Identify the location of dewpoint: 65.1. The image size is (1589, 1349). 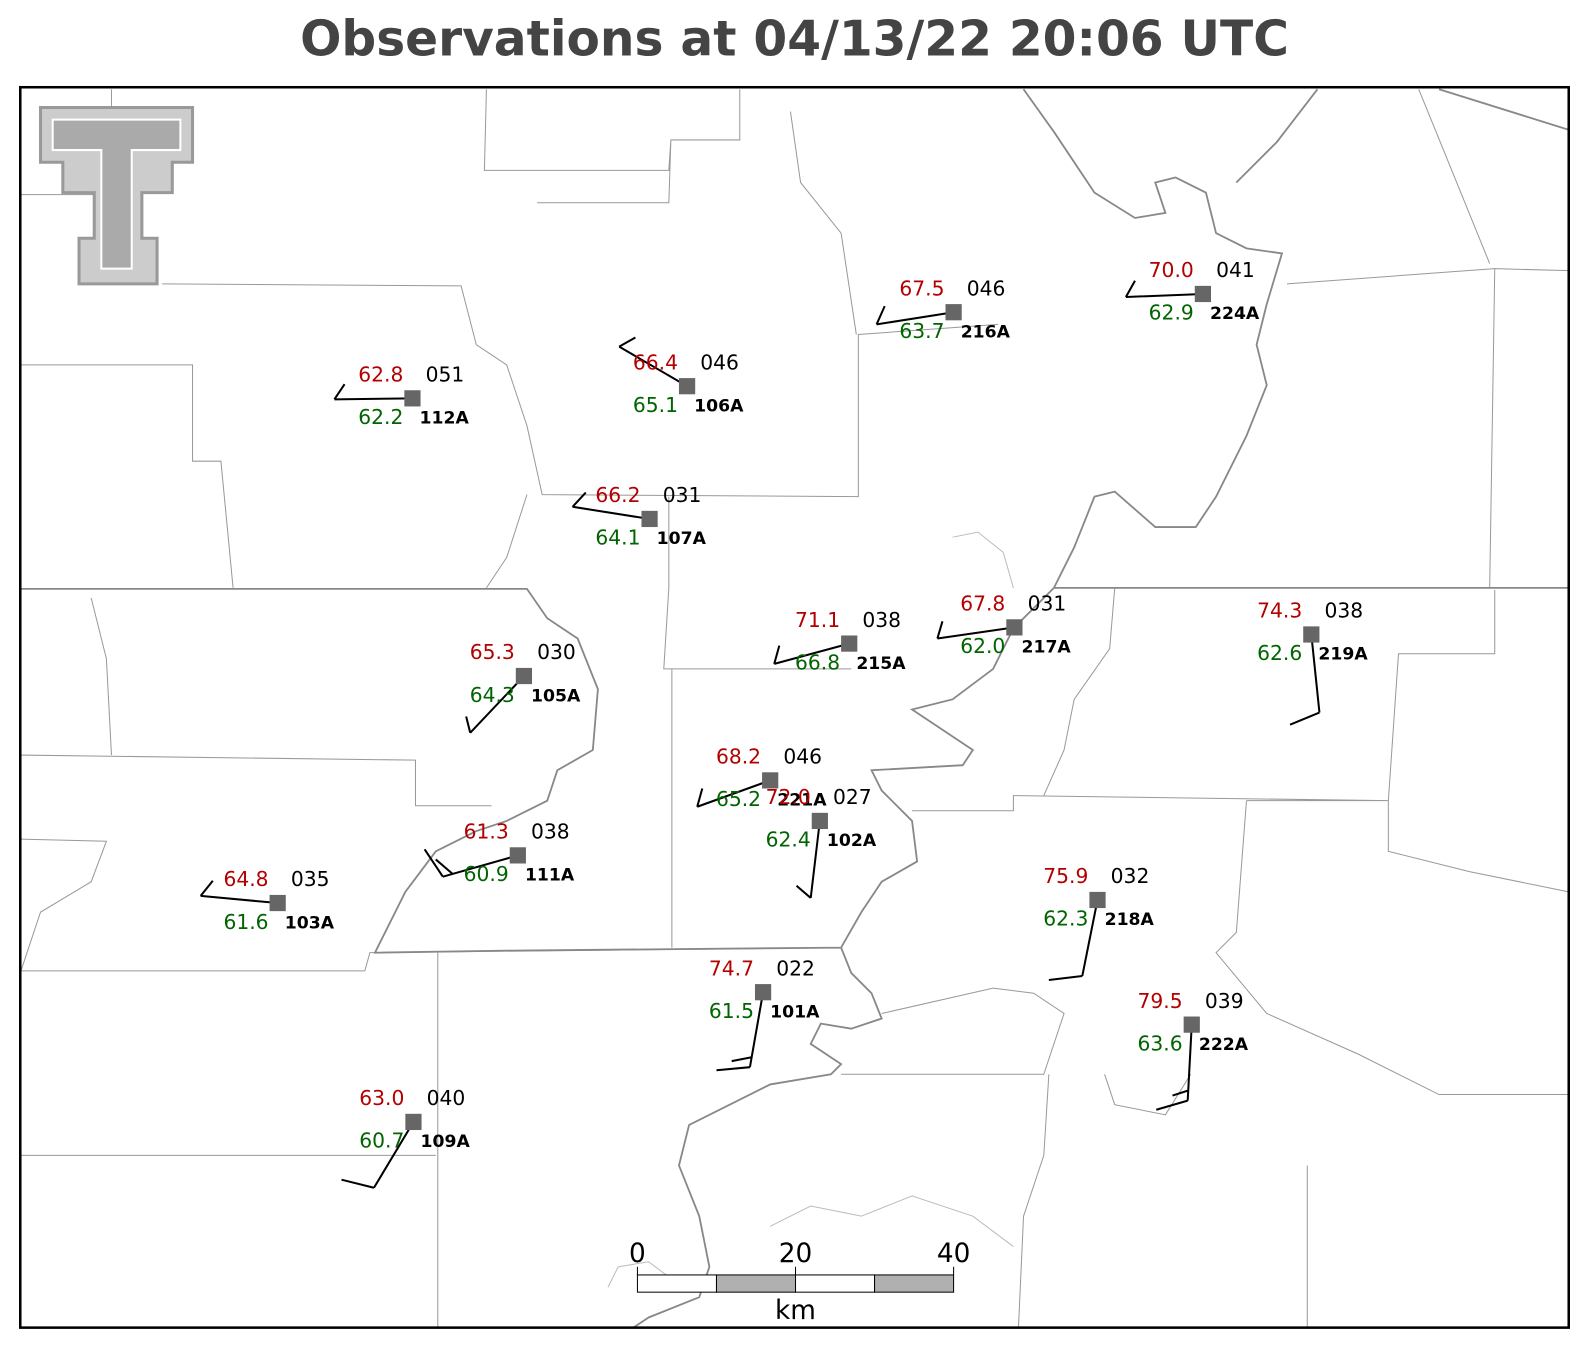
(655, 405).